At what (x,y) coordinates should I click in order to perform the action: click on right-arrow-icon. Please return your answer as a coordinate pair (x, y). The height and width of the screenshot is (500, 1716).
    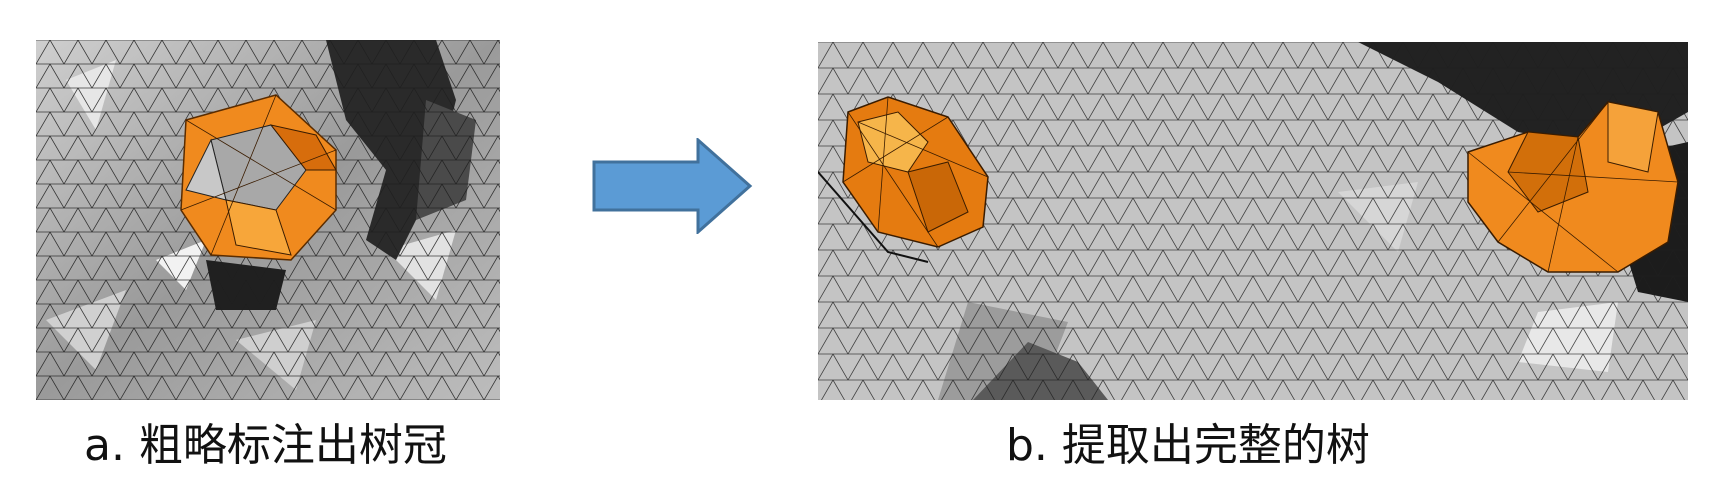
    Looking at the image, I should click on (672, 186).